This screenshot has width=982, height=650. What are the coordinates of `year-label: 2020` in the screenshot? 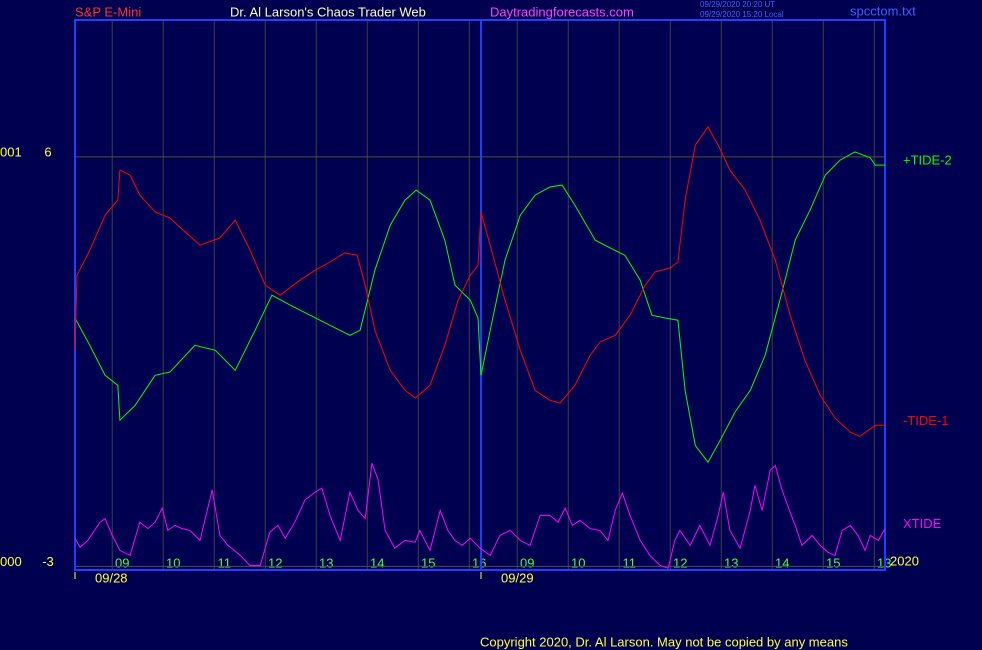 It's located at (904, 560).